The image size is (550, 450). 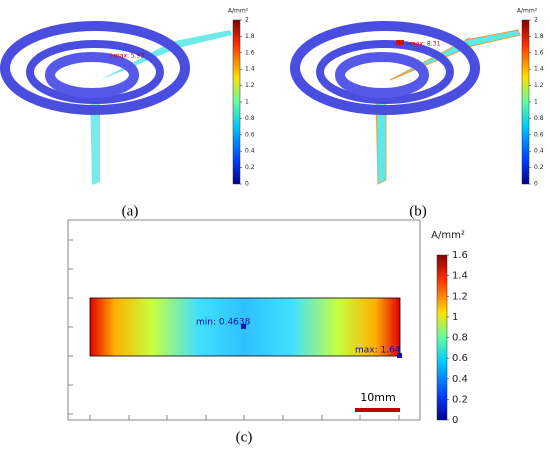 What do you see at coordinates (243, 326) in the screenshot?
I see `min-marker` at bounding box center [243, 326].